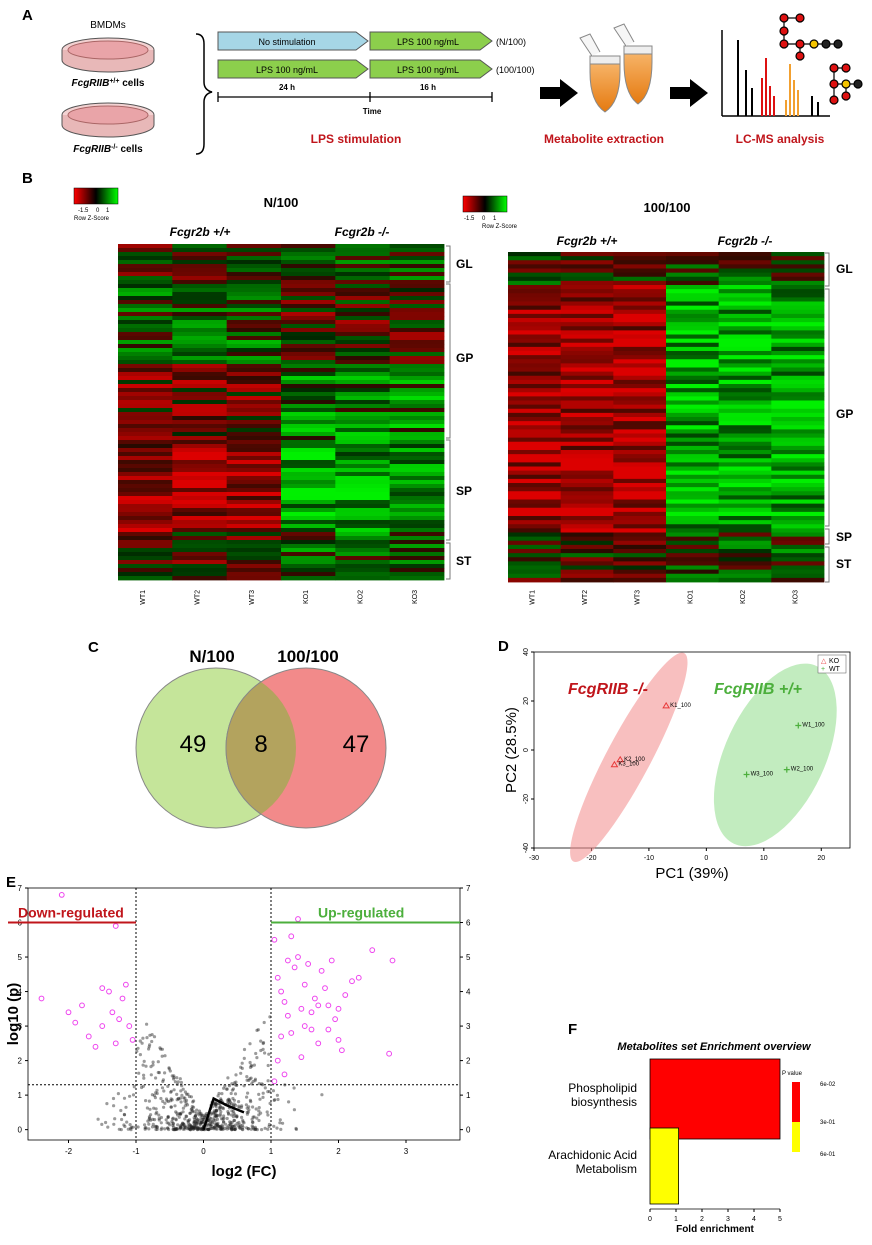  I want to click on heatmap-left-group-bracket, so click(448, 412).